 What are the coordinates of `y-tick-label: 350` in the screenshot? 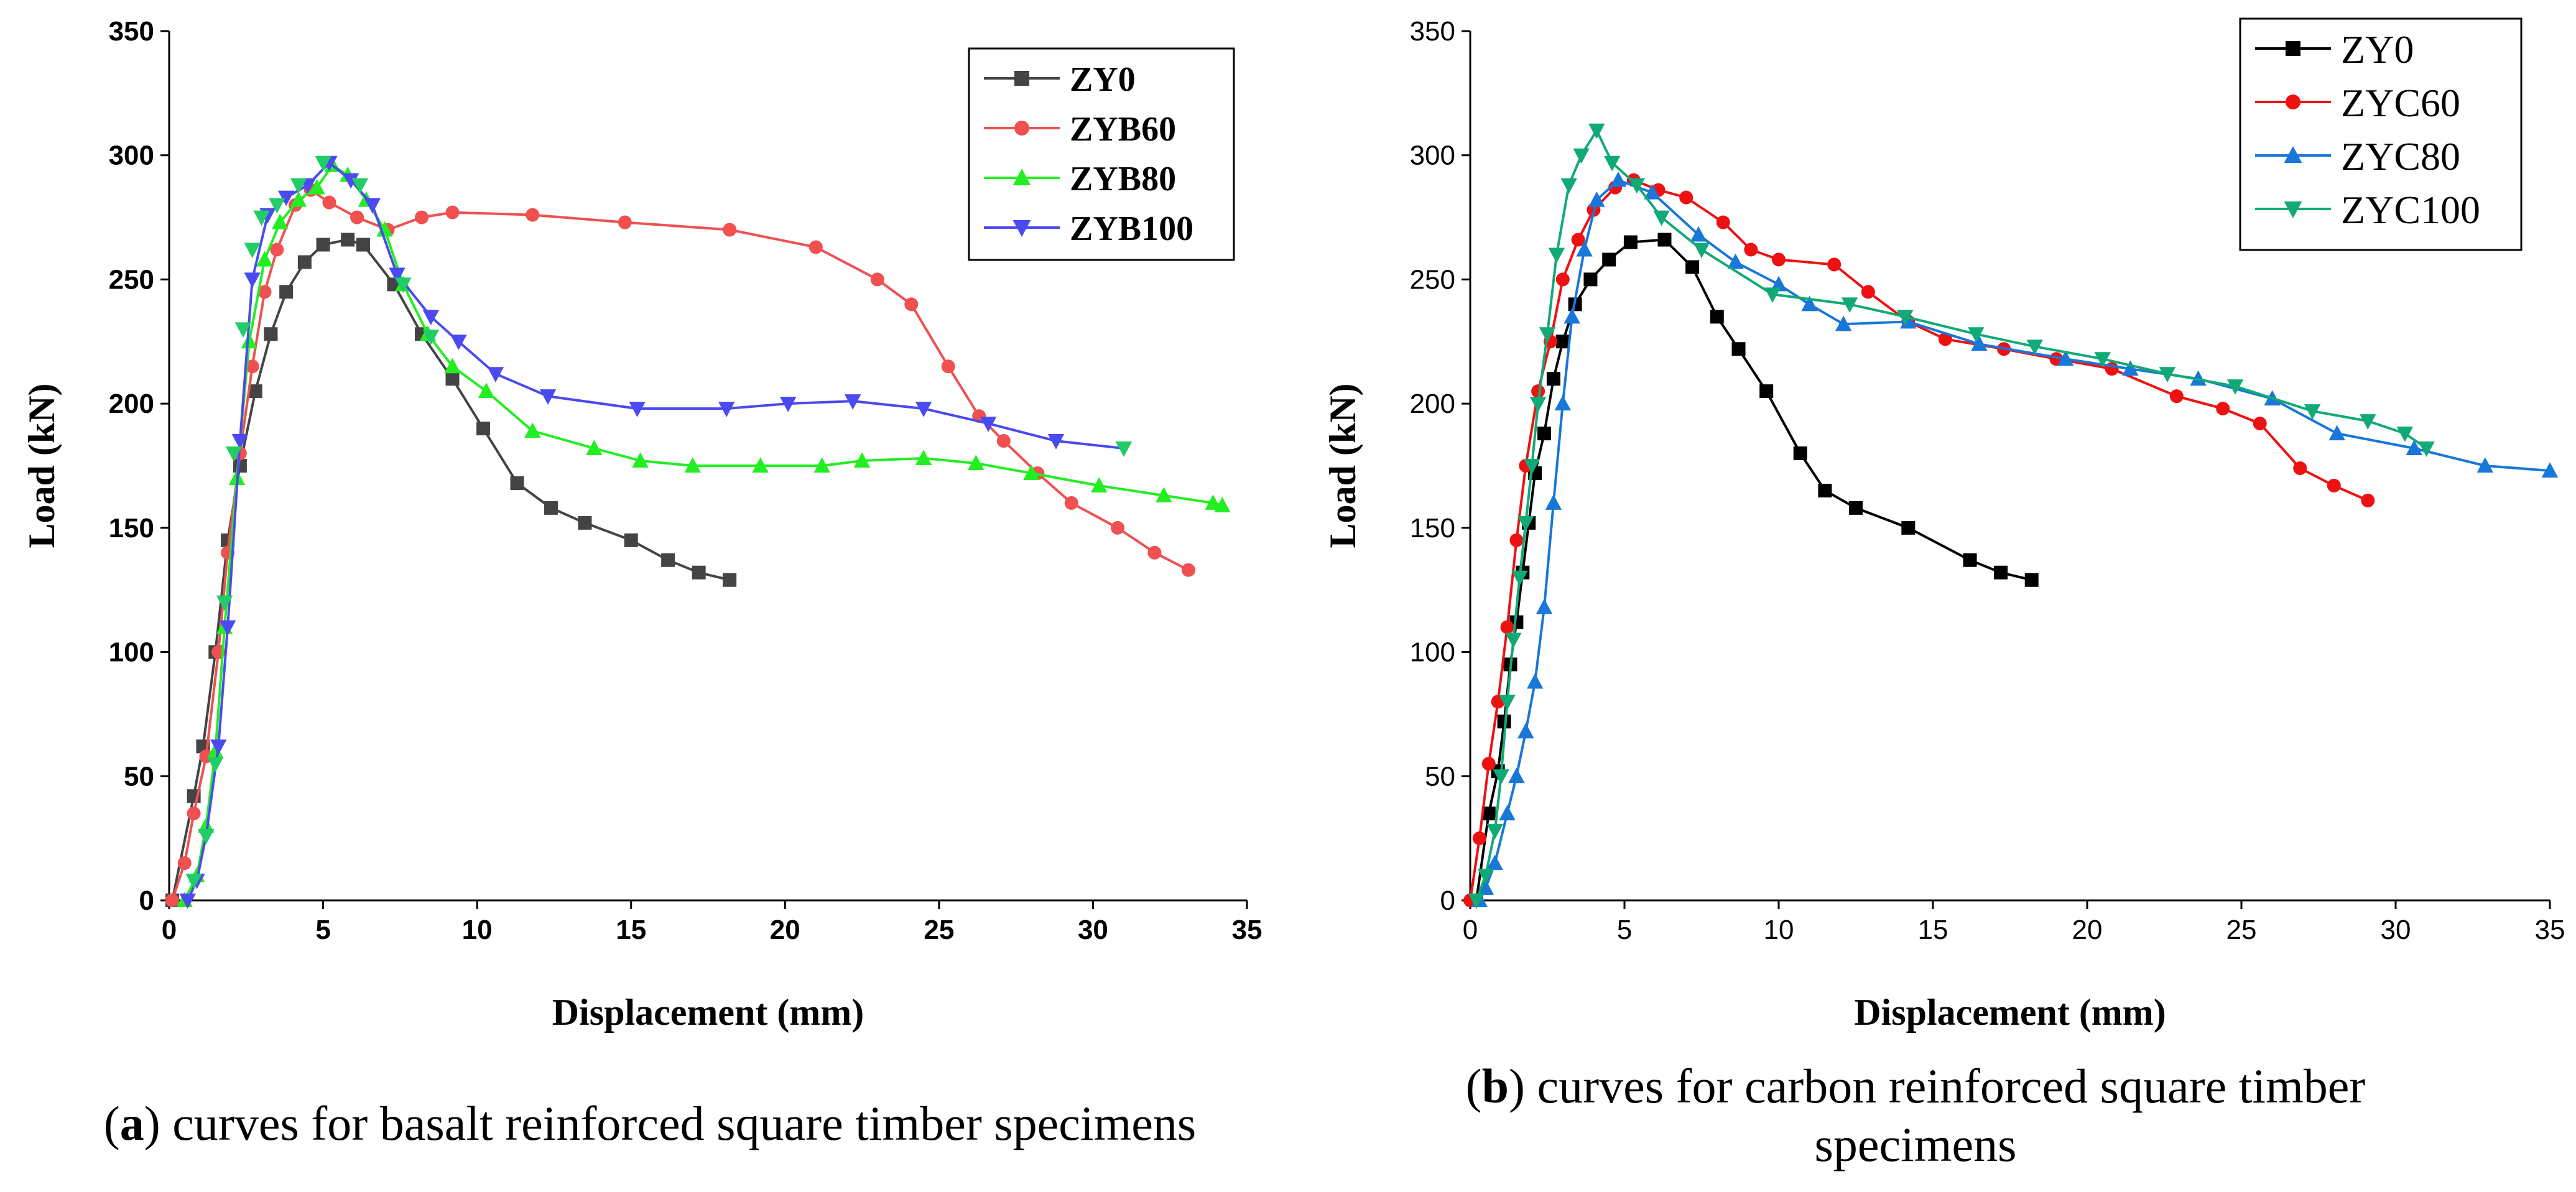 It's located at (1432, 31).